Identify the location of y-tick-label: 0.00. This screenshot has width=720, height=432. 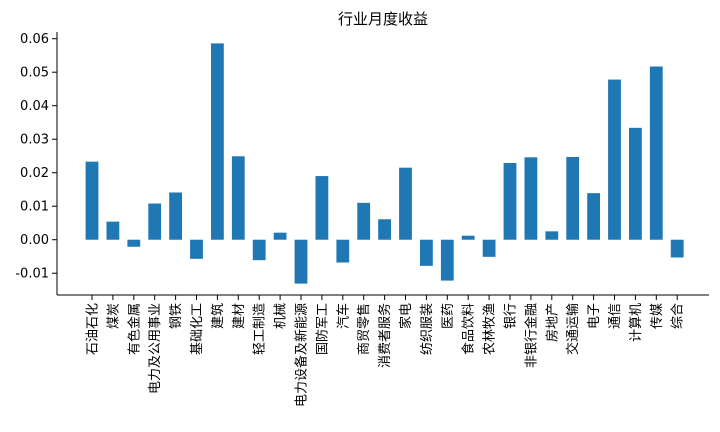
(34, 240).